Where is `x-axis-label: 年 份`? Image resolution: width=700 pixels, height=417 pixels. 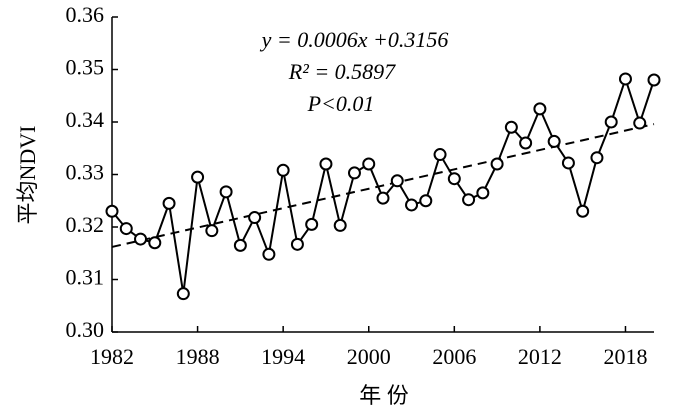
x-axis-label: 年 份 is located at coordinates (384, 395).